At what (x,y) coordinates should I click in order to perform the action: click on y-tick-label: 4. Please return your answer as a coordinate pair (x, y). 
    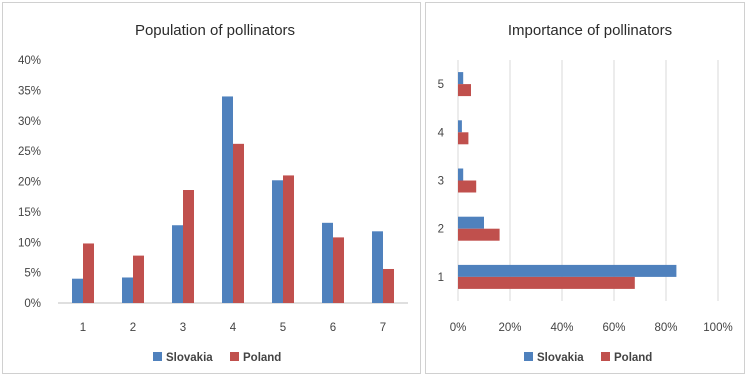
    Looking at the image, I should click on (441, 133).